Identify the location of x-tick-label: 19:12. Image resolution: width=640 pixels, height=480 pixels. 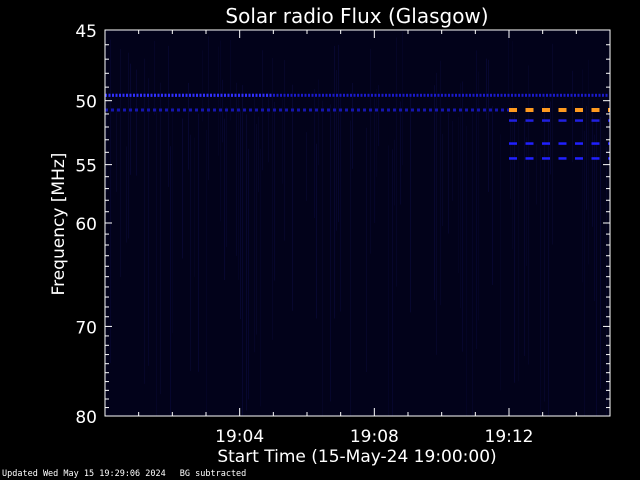
(509, 437).